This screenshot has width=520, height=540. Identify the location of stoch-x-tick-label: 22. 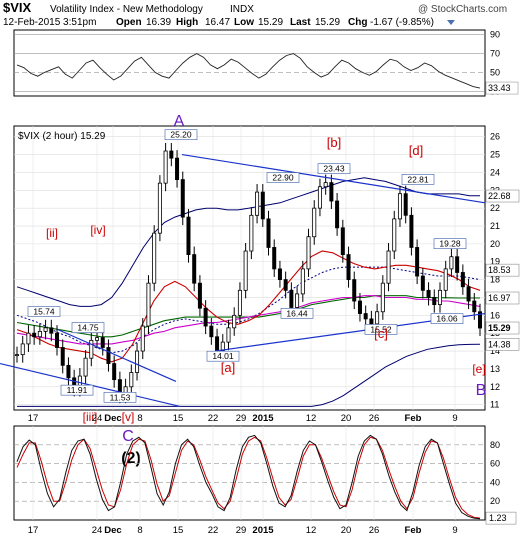
(213, 530).